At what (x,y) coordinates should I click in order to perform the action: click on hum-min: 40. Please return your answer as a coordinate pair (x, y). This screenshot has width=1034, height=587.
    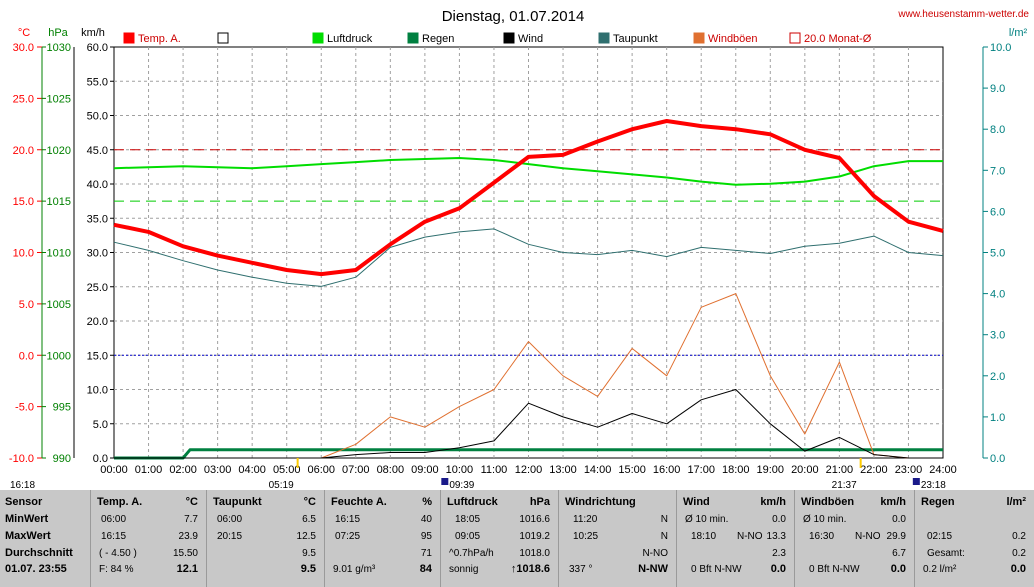
    Looking at the image, I should click on (426, 519).